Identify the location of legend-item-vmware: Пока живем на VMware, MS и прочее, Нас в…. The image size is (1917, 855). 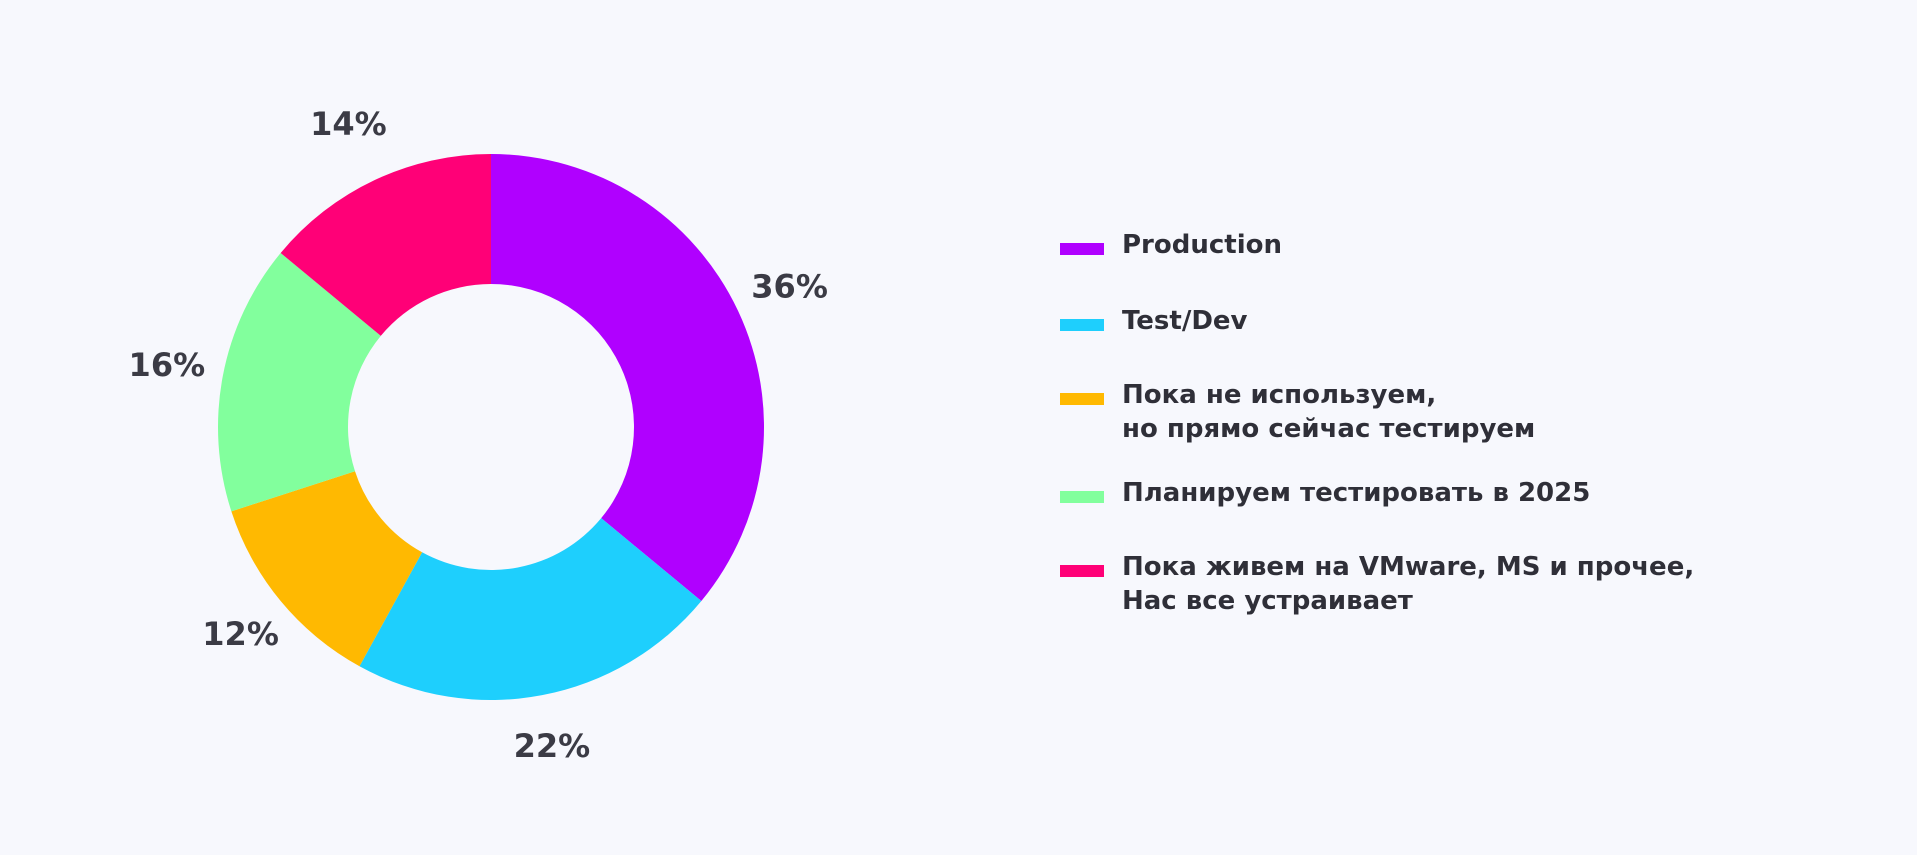
(1377, 584).